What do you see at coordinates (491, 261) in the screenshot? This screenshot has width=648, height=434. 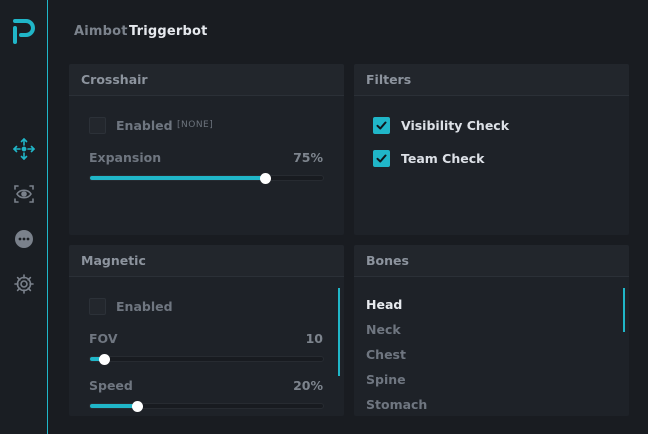 I see `panel-title: Bones` at bounding box center [491, 261].